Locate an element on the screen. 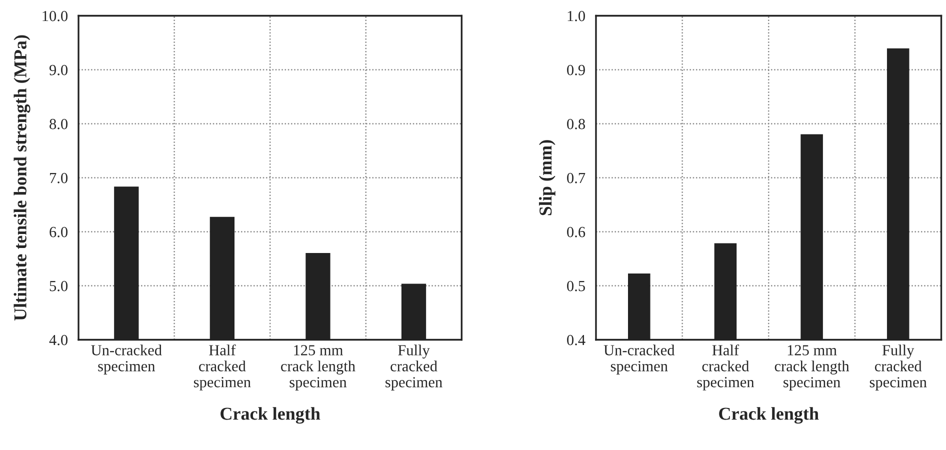 Image resolution: width=946 pixels, height=450 pixels. y-tick-label: 8.0 is located at coordinates (59, 124).